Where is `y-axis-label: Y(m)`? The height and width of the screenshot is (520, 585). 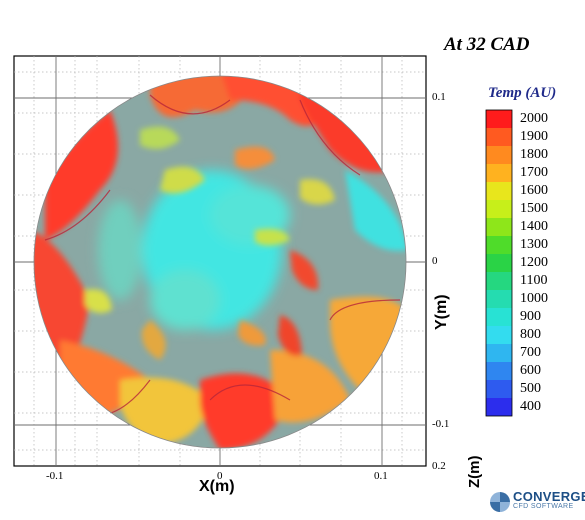 y-axis-label: Y(m) is located at coordinates (441, 312).